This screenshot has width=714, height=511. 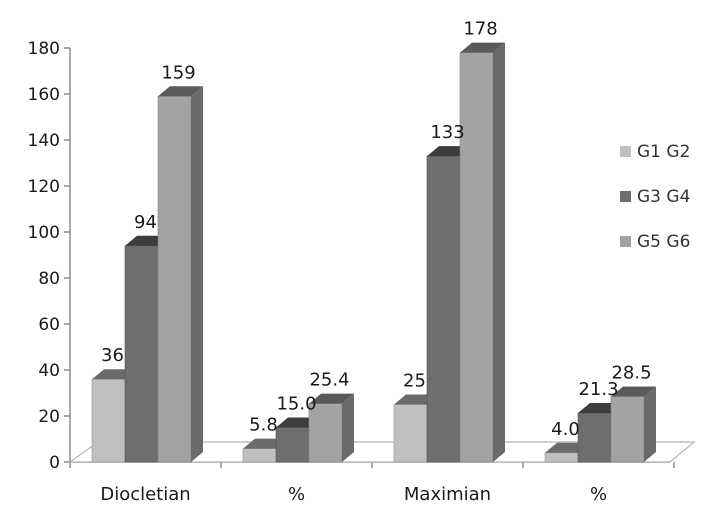 I want to click on legend-item: G1 G2, so click(x=655, y=152).